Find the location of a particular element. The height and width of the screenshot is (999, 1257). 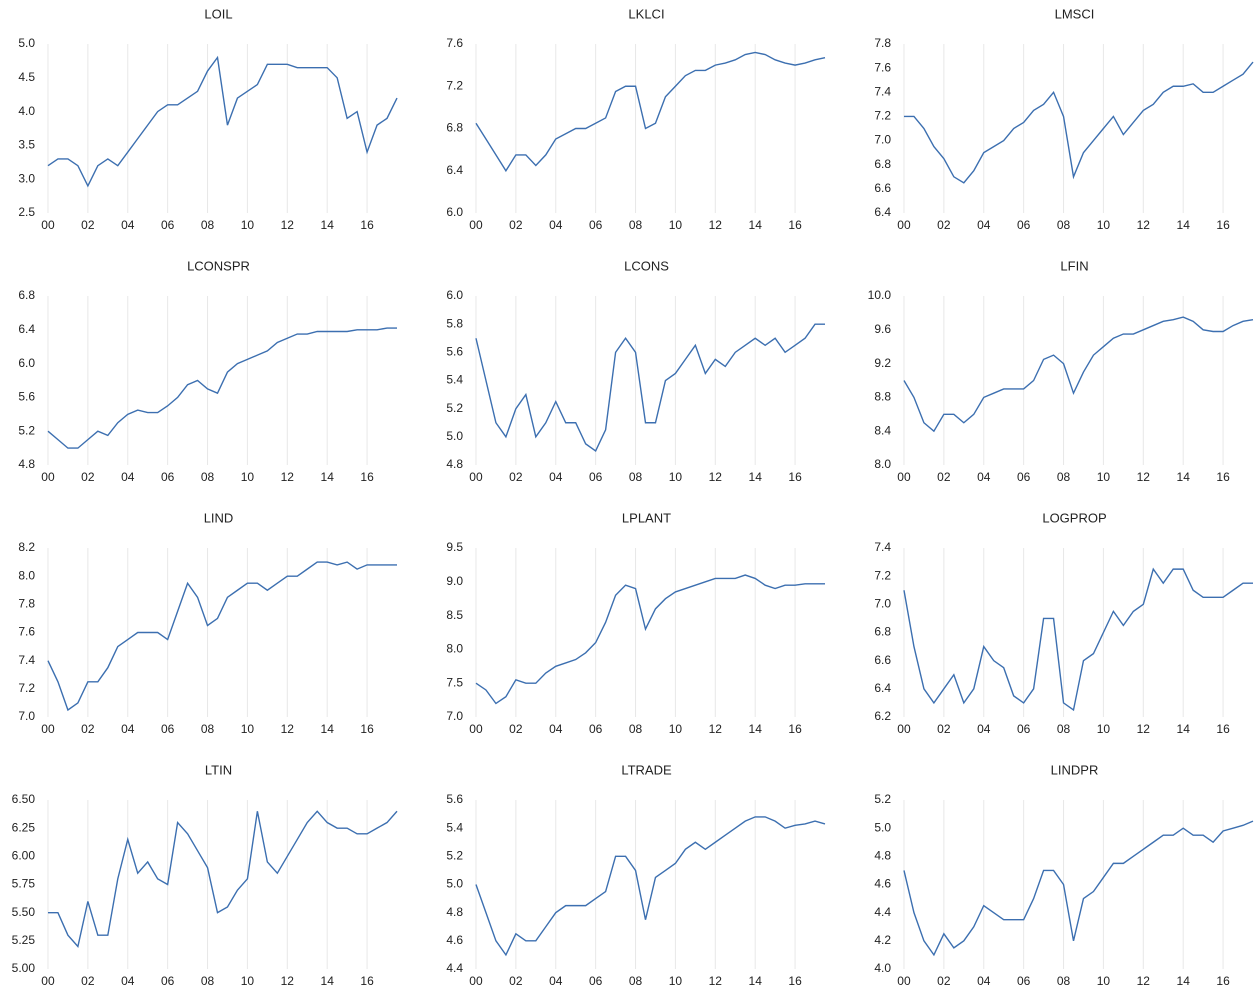

y-tick-label: 4.2 is located at coordinates (882, 940).